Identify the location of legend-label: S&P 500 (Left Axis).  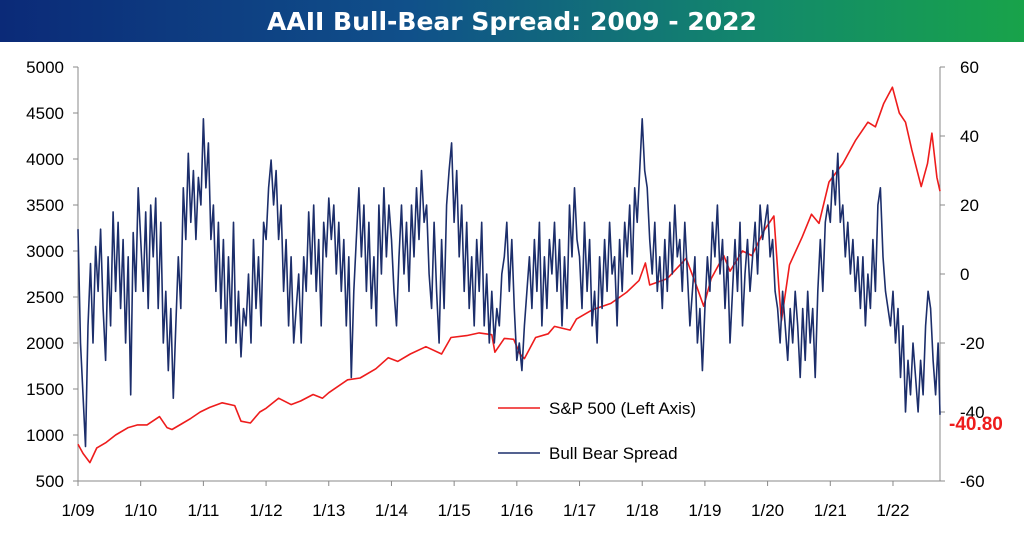
(622, 408).